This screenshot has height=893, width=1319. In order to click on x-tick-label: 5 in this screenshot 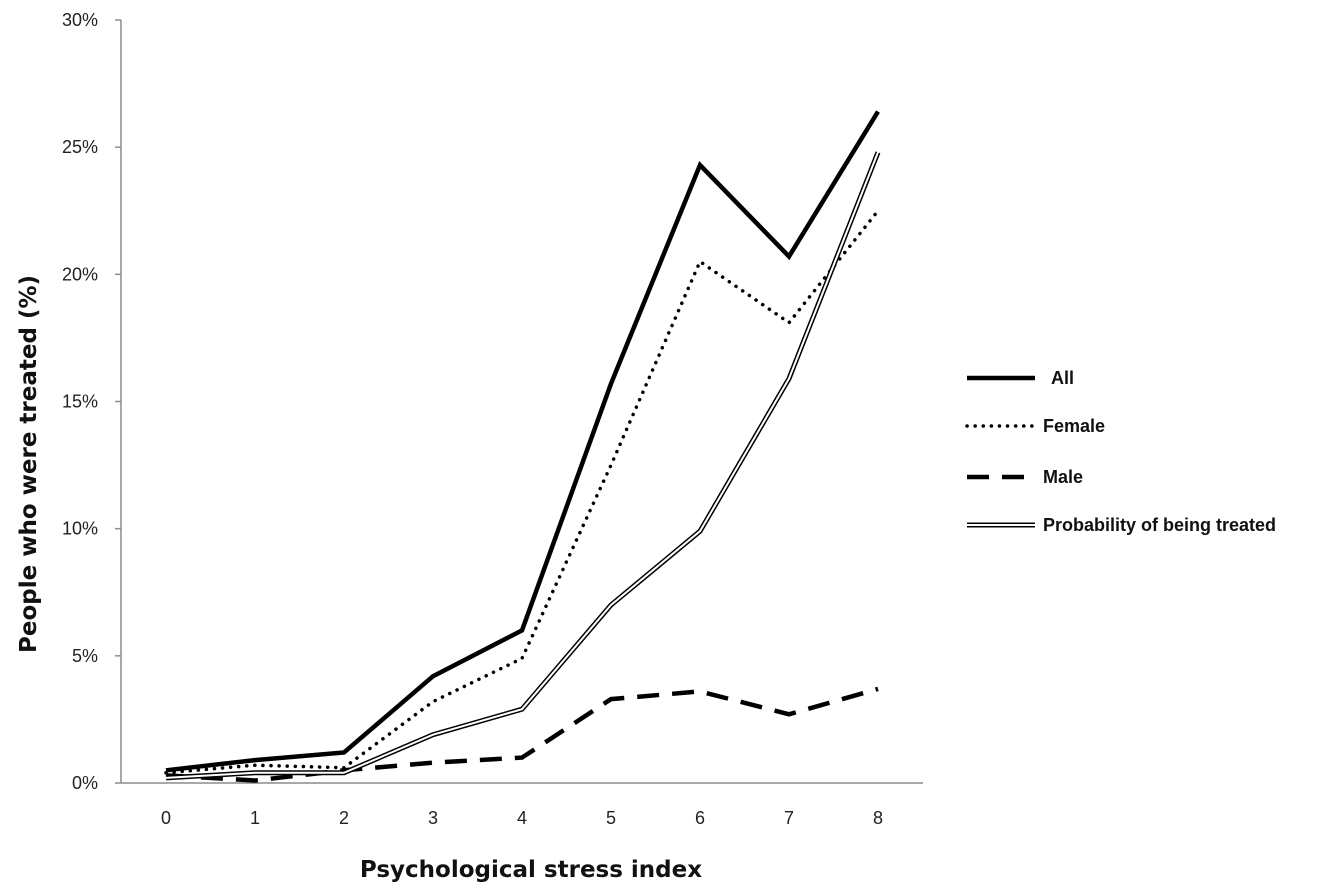, I will do `click(611, 818)`.